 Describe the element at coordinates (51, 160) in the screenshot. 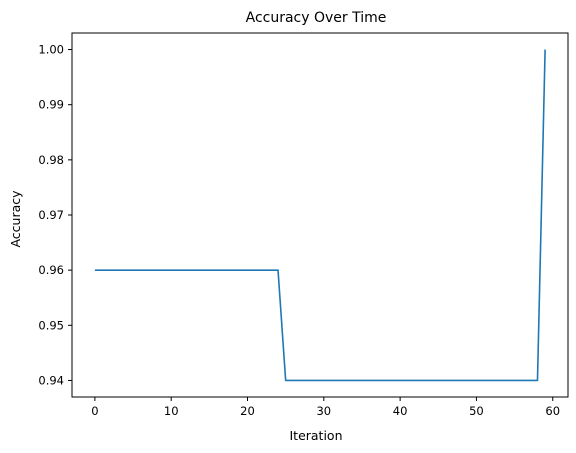

I see `y-tick-label: 0.98` at that location.